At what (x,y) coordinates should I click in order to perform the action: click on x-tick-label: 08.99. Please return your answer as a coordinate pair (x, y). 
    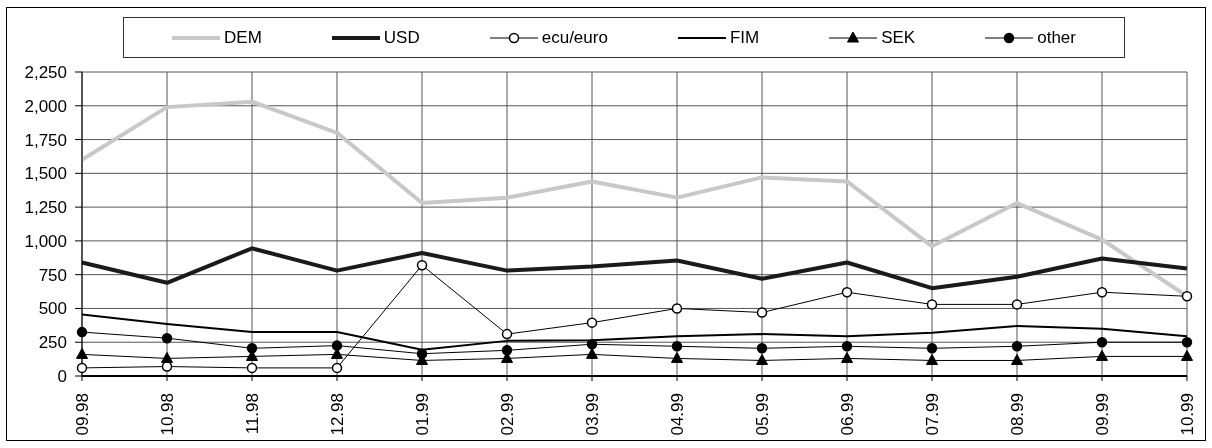
    Looking at the image, I should click on (1017, 414).